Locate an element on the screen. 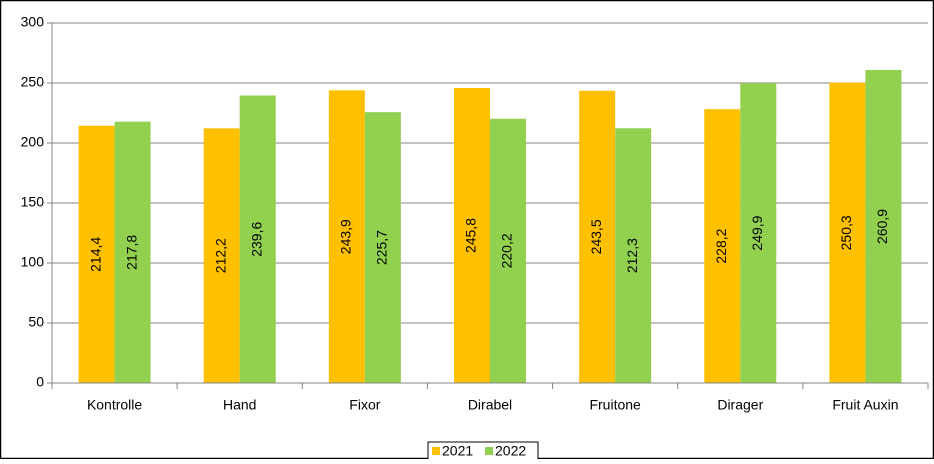  value-label: 245,8 is located at coordinates (471, 235).